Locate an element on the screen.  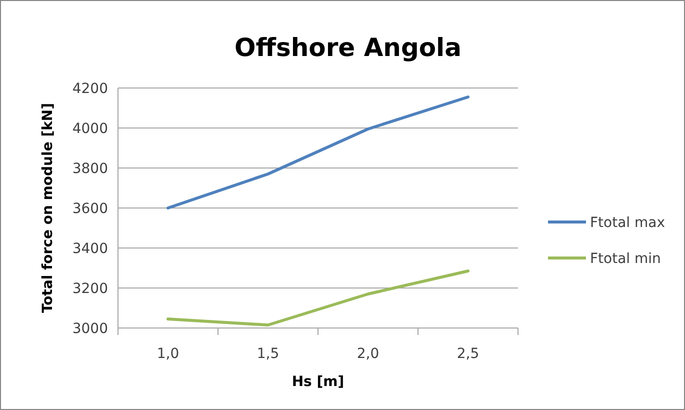
y-tick-label: 4200 is located at coordinates (90, 88).